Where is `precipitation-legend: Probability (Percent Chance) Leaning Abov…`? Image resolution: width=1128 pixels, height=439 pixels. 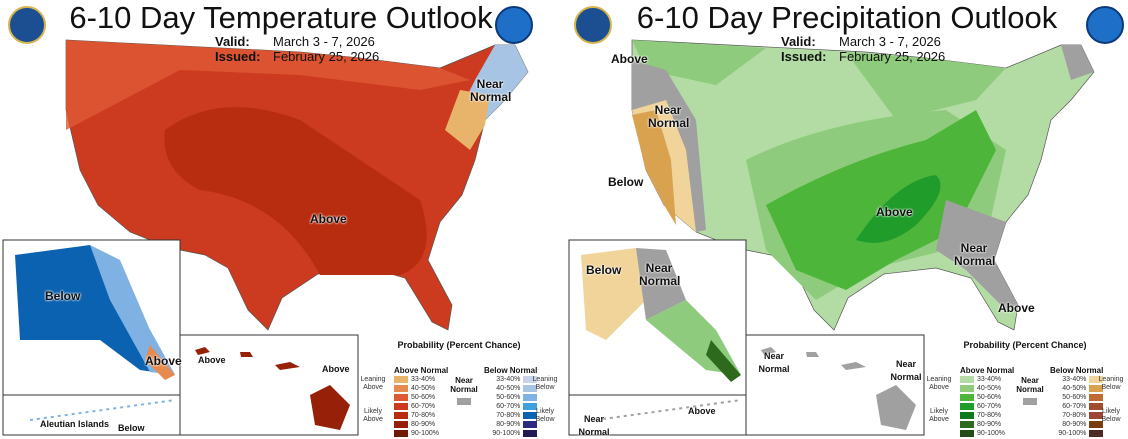
precipitation-legend: Probability (Percent Chance) Leaning Abov… is located at coordinates (1025, 389).